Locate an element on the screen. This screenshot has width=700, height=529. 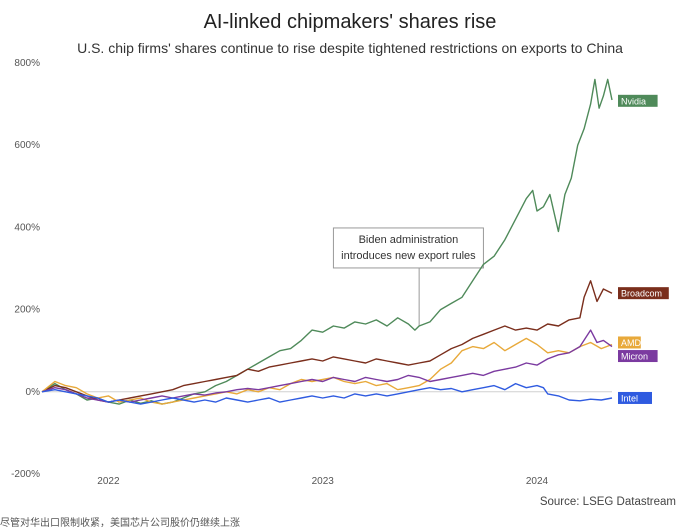
series-line-intel is located at coordinates (327, 393).